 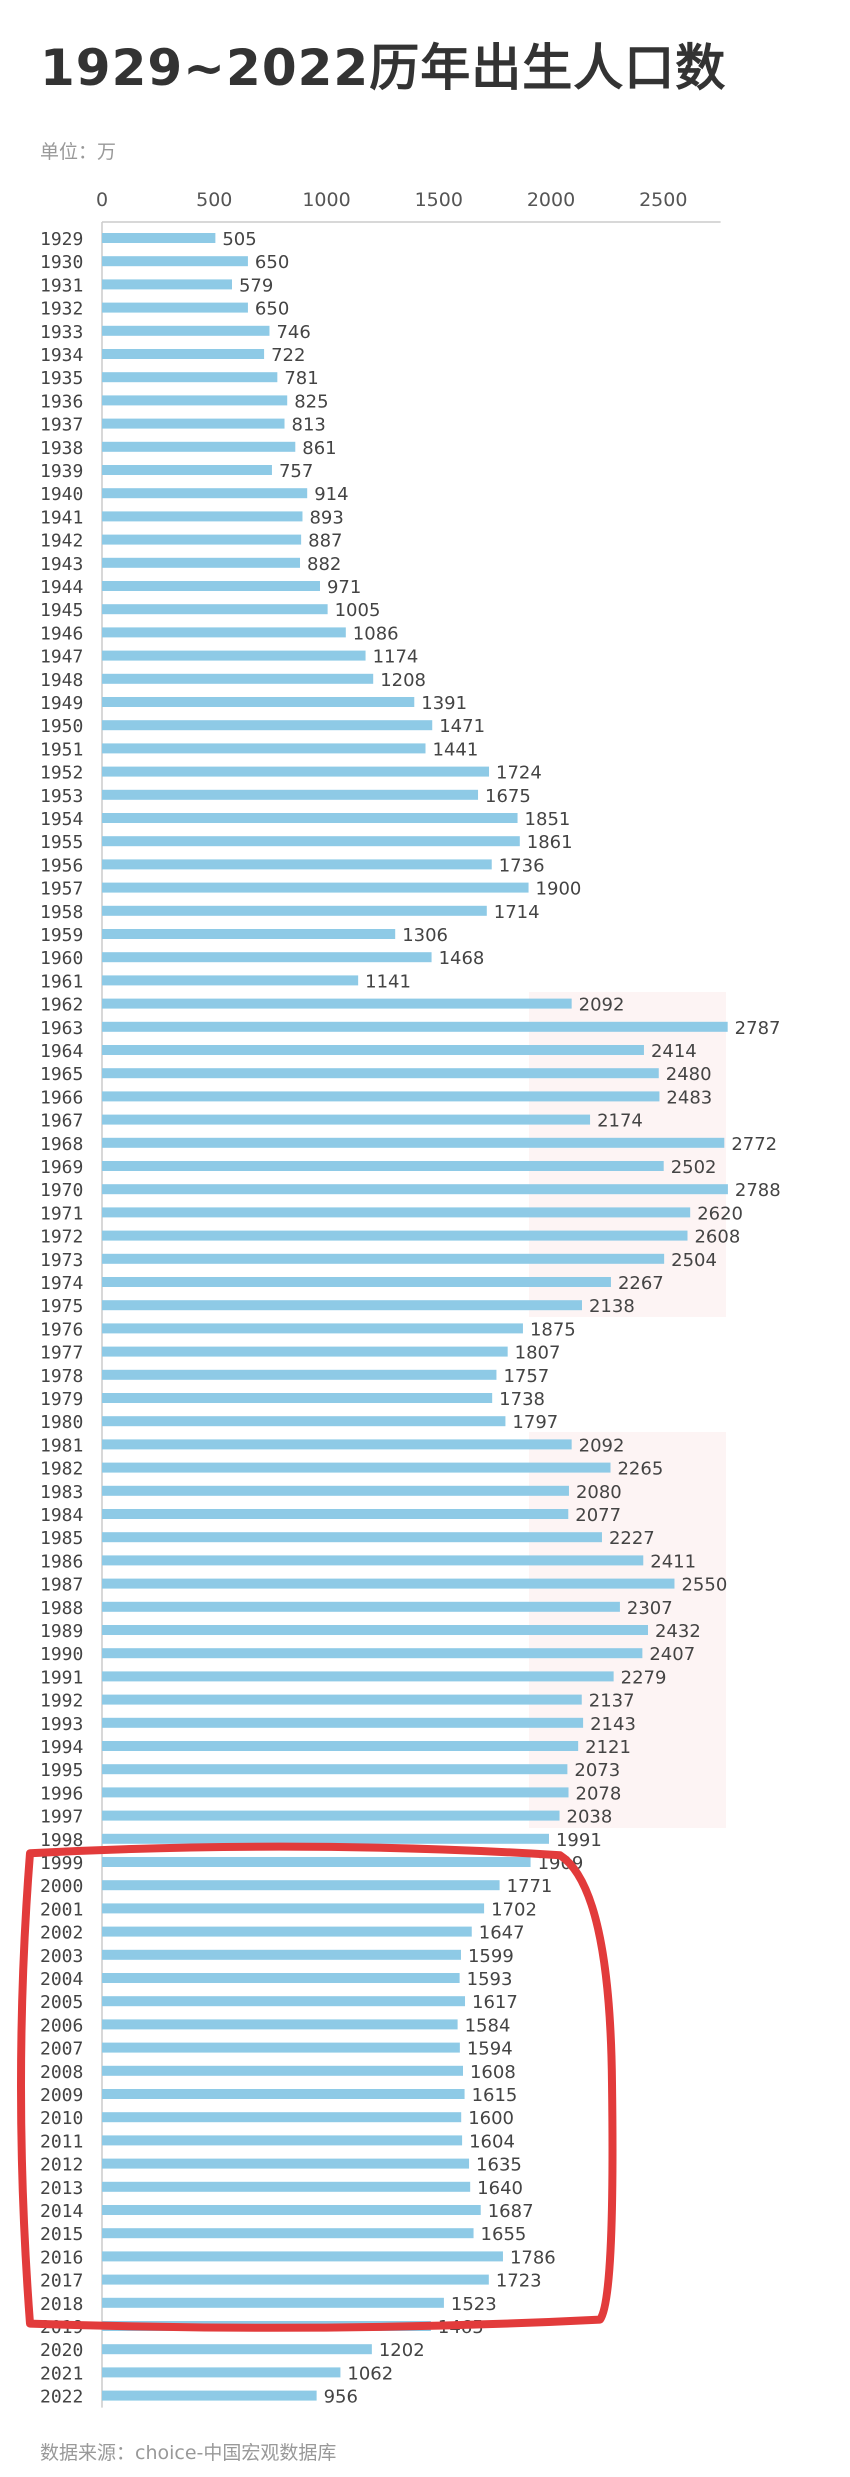 I want to click on bar-1953, so click(x=290, y=794).